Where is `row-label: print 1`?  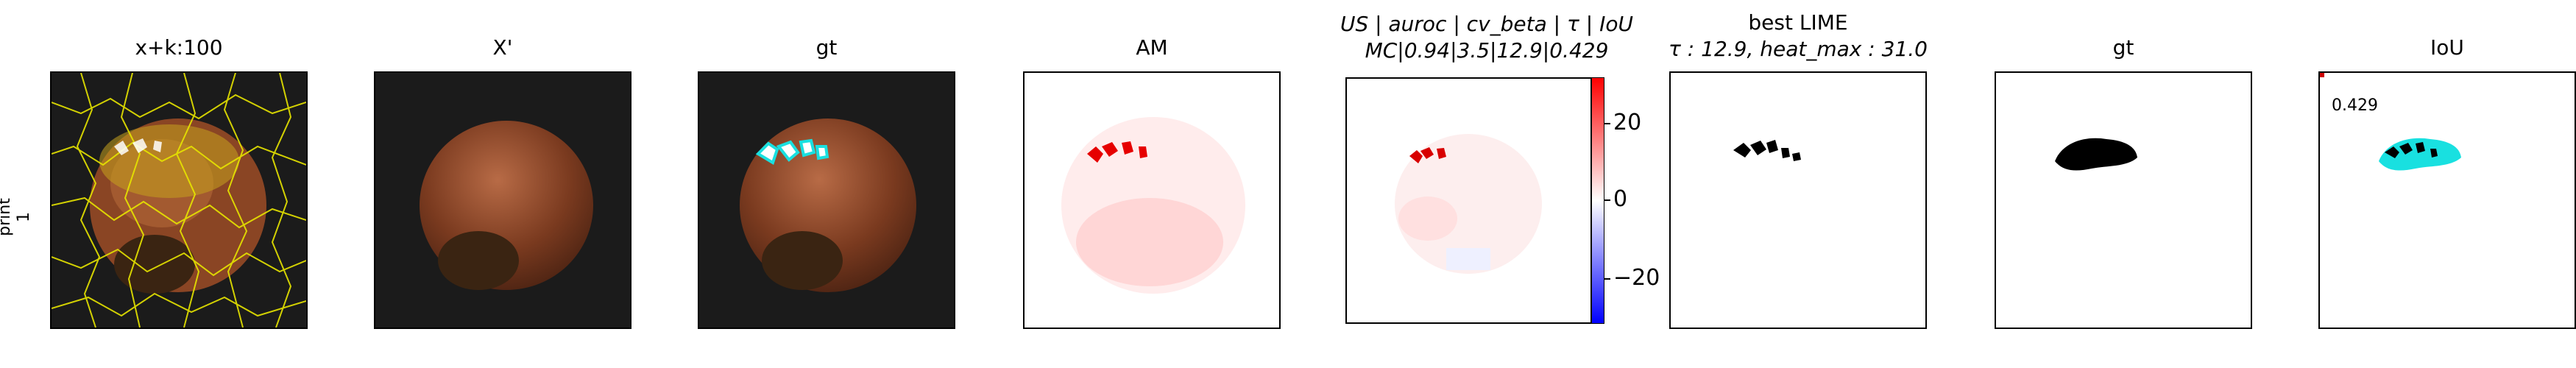 row-label: print 1 is located at coordinates (17, 217).